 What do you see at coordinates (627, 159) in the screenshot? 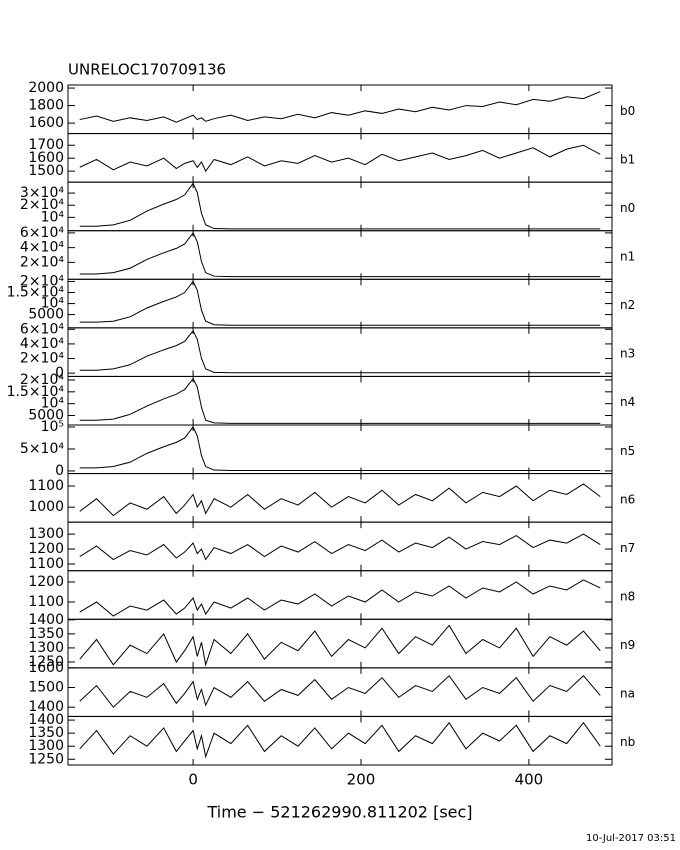
I see `panel-label: b1` at bounding box center [627, 159].